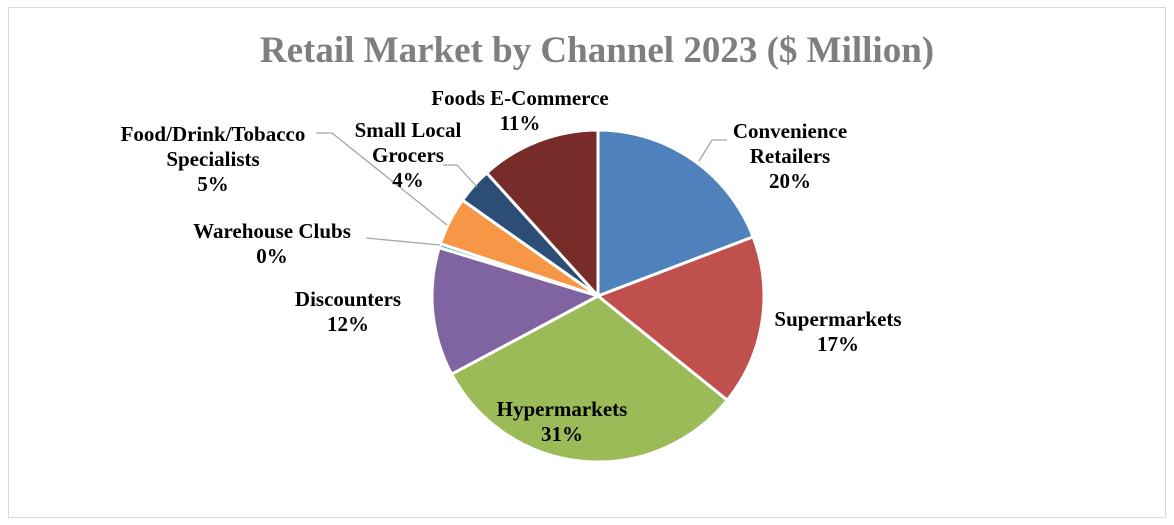 The height and width of the screenshot is (525, 1174). Describe the element at coordinates (408, 180) in the screenshot. I see `data-label-percent: 4%` at that location.